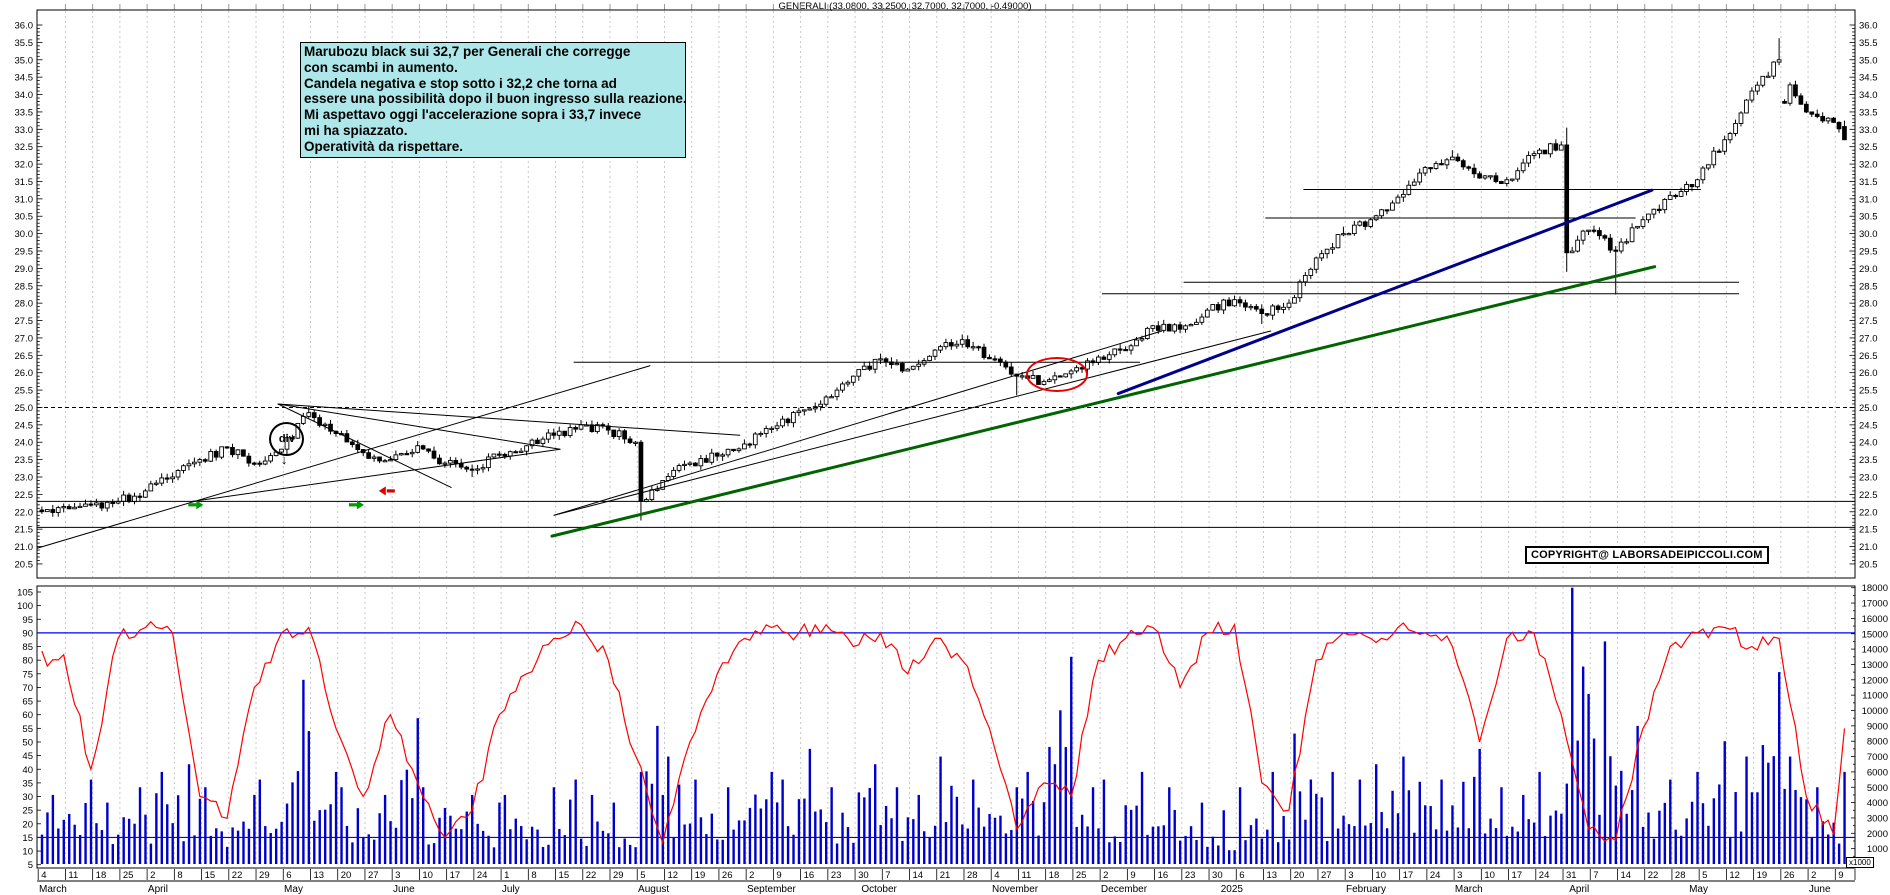  Describe the element at coordinates (863, 875) in the screenshot. I see `svg-text: 30` at that location.